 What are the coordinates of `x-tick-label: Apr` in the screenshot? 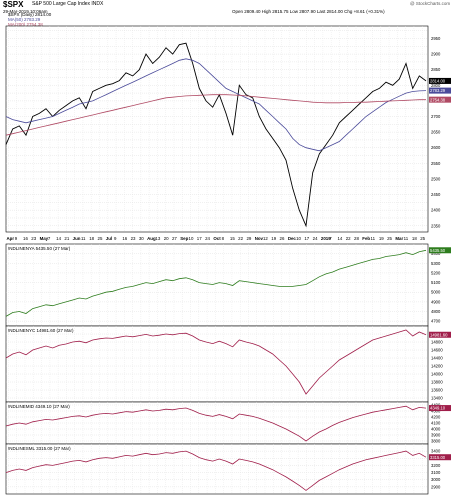 It's located at (10, 238).